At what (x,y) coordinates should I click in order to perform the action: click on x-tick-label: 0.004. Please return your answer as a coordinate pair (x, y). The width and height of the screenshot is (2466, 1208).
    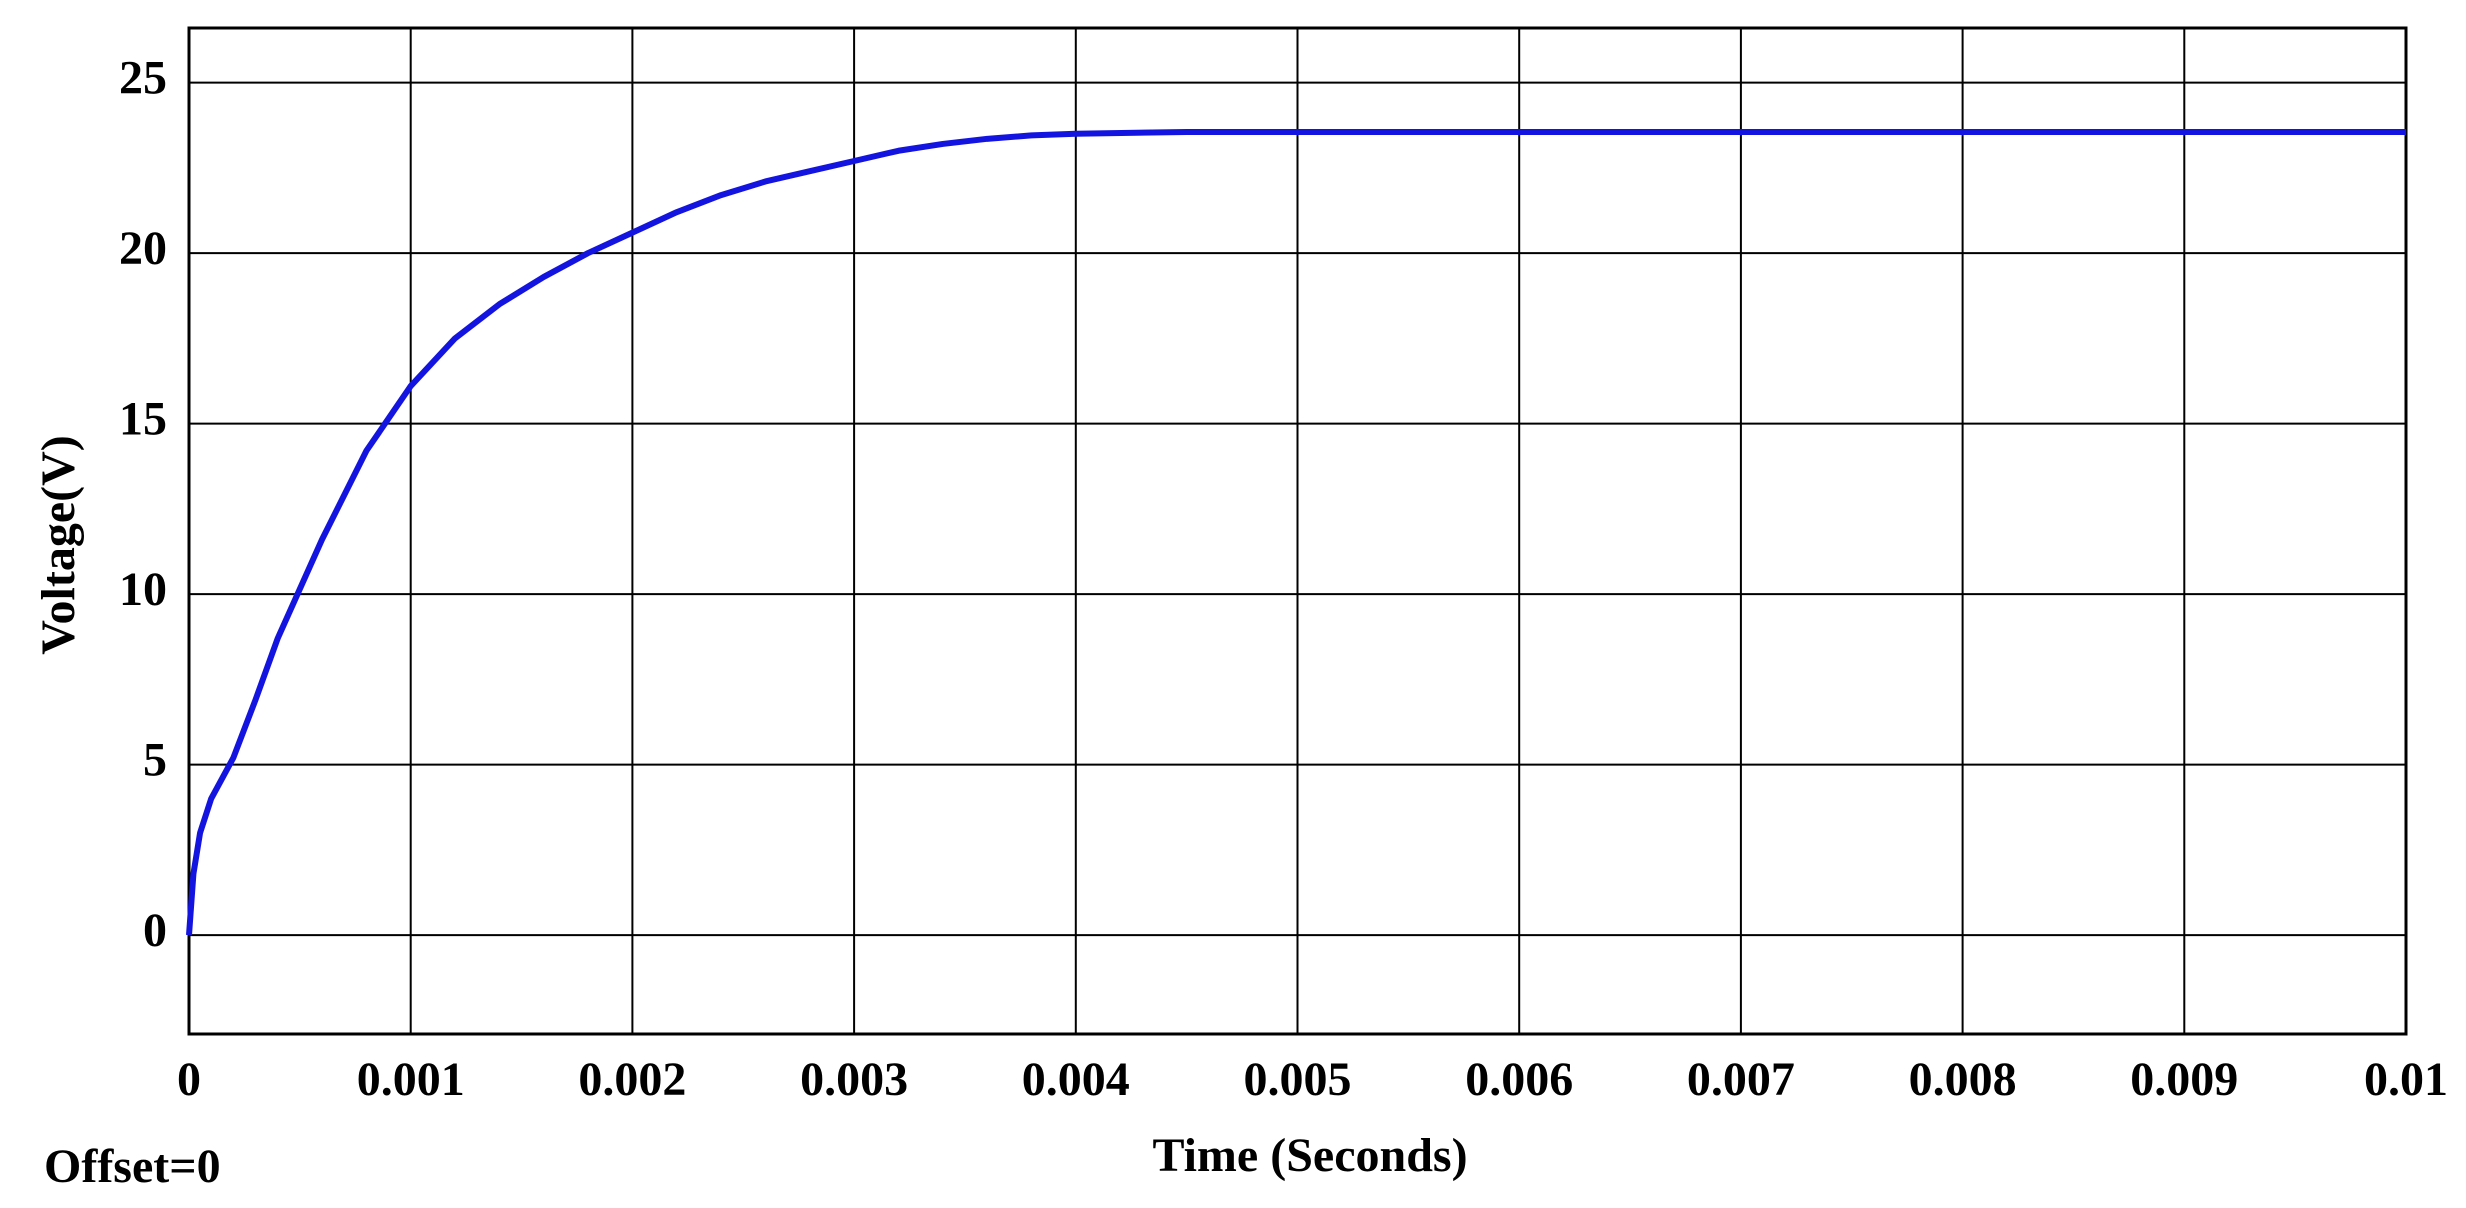
    Looking at the image, I should click on (1076, 1079).